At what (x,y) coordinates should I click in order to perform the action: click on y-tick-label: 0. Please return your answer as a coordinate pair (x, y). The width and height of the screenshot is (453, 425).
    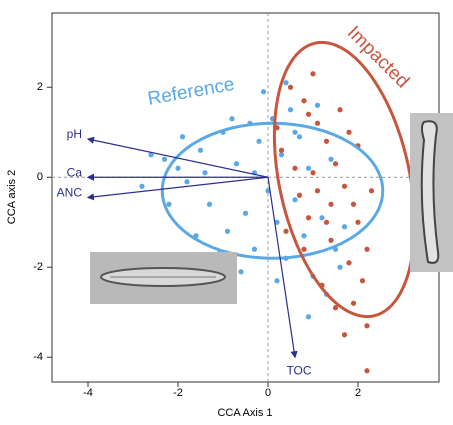
    Looking at the image, I should click on (40, 177).